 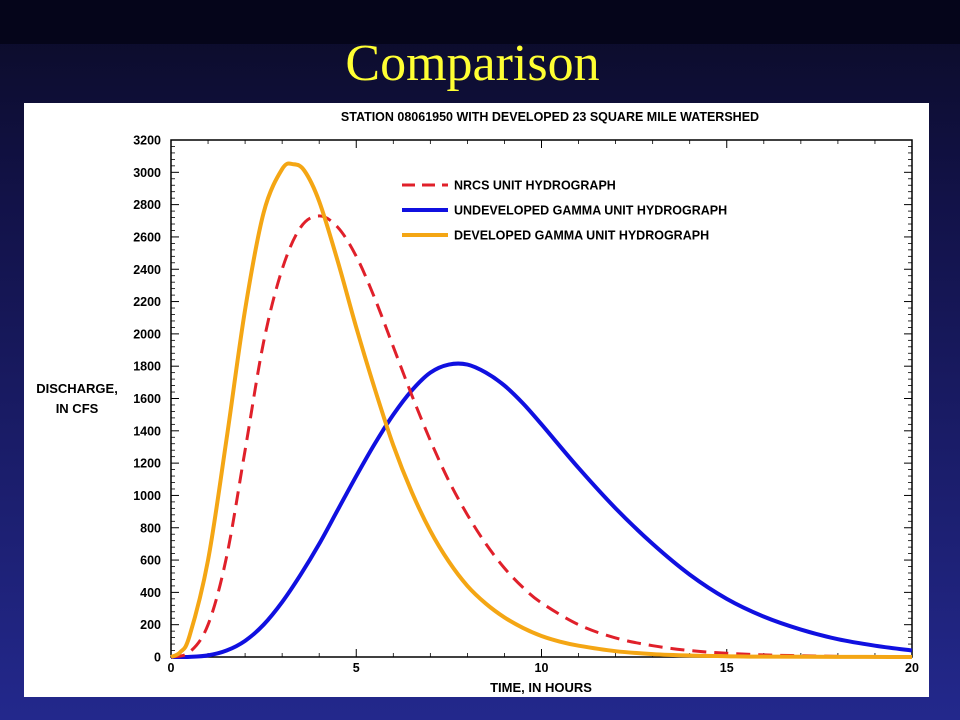 What do you see at coordinates (542, 668) in the screenshot?
I see `x-tick-label: 10` at bounding box center [542, 668].